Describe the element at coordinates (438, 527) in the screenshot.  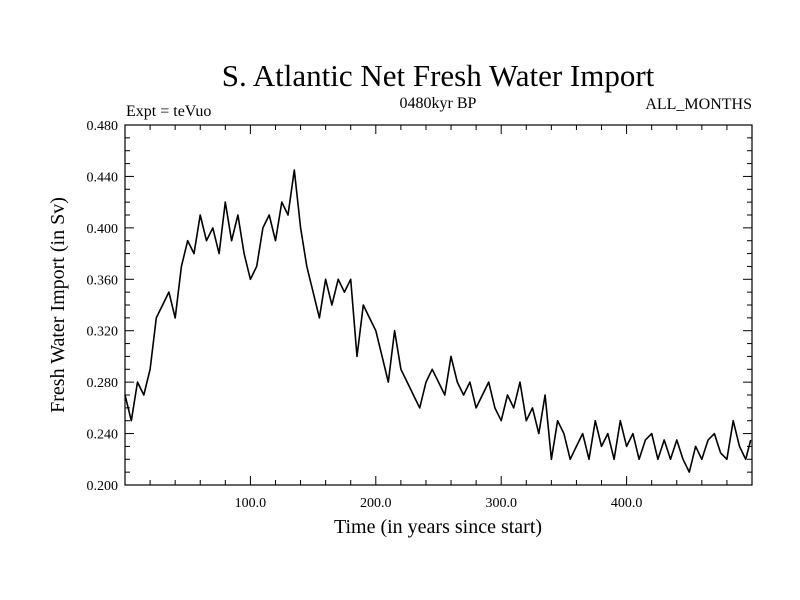
I see `x-axis-label: Time (in years since start)` at that location.